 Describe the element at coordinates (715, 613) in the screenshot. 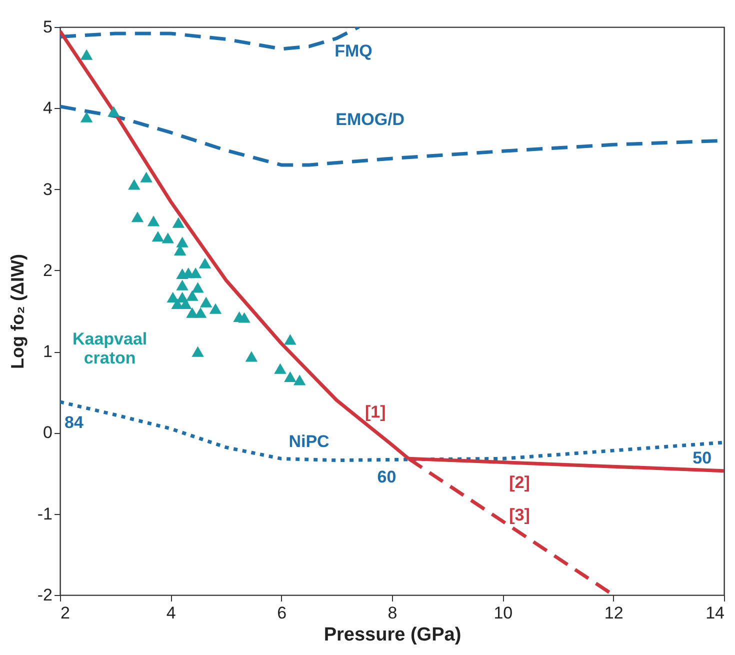

I see `x-tick-label: 14` at that location.